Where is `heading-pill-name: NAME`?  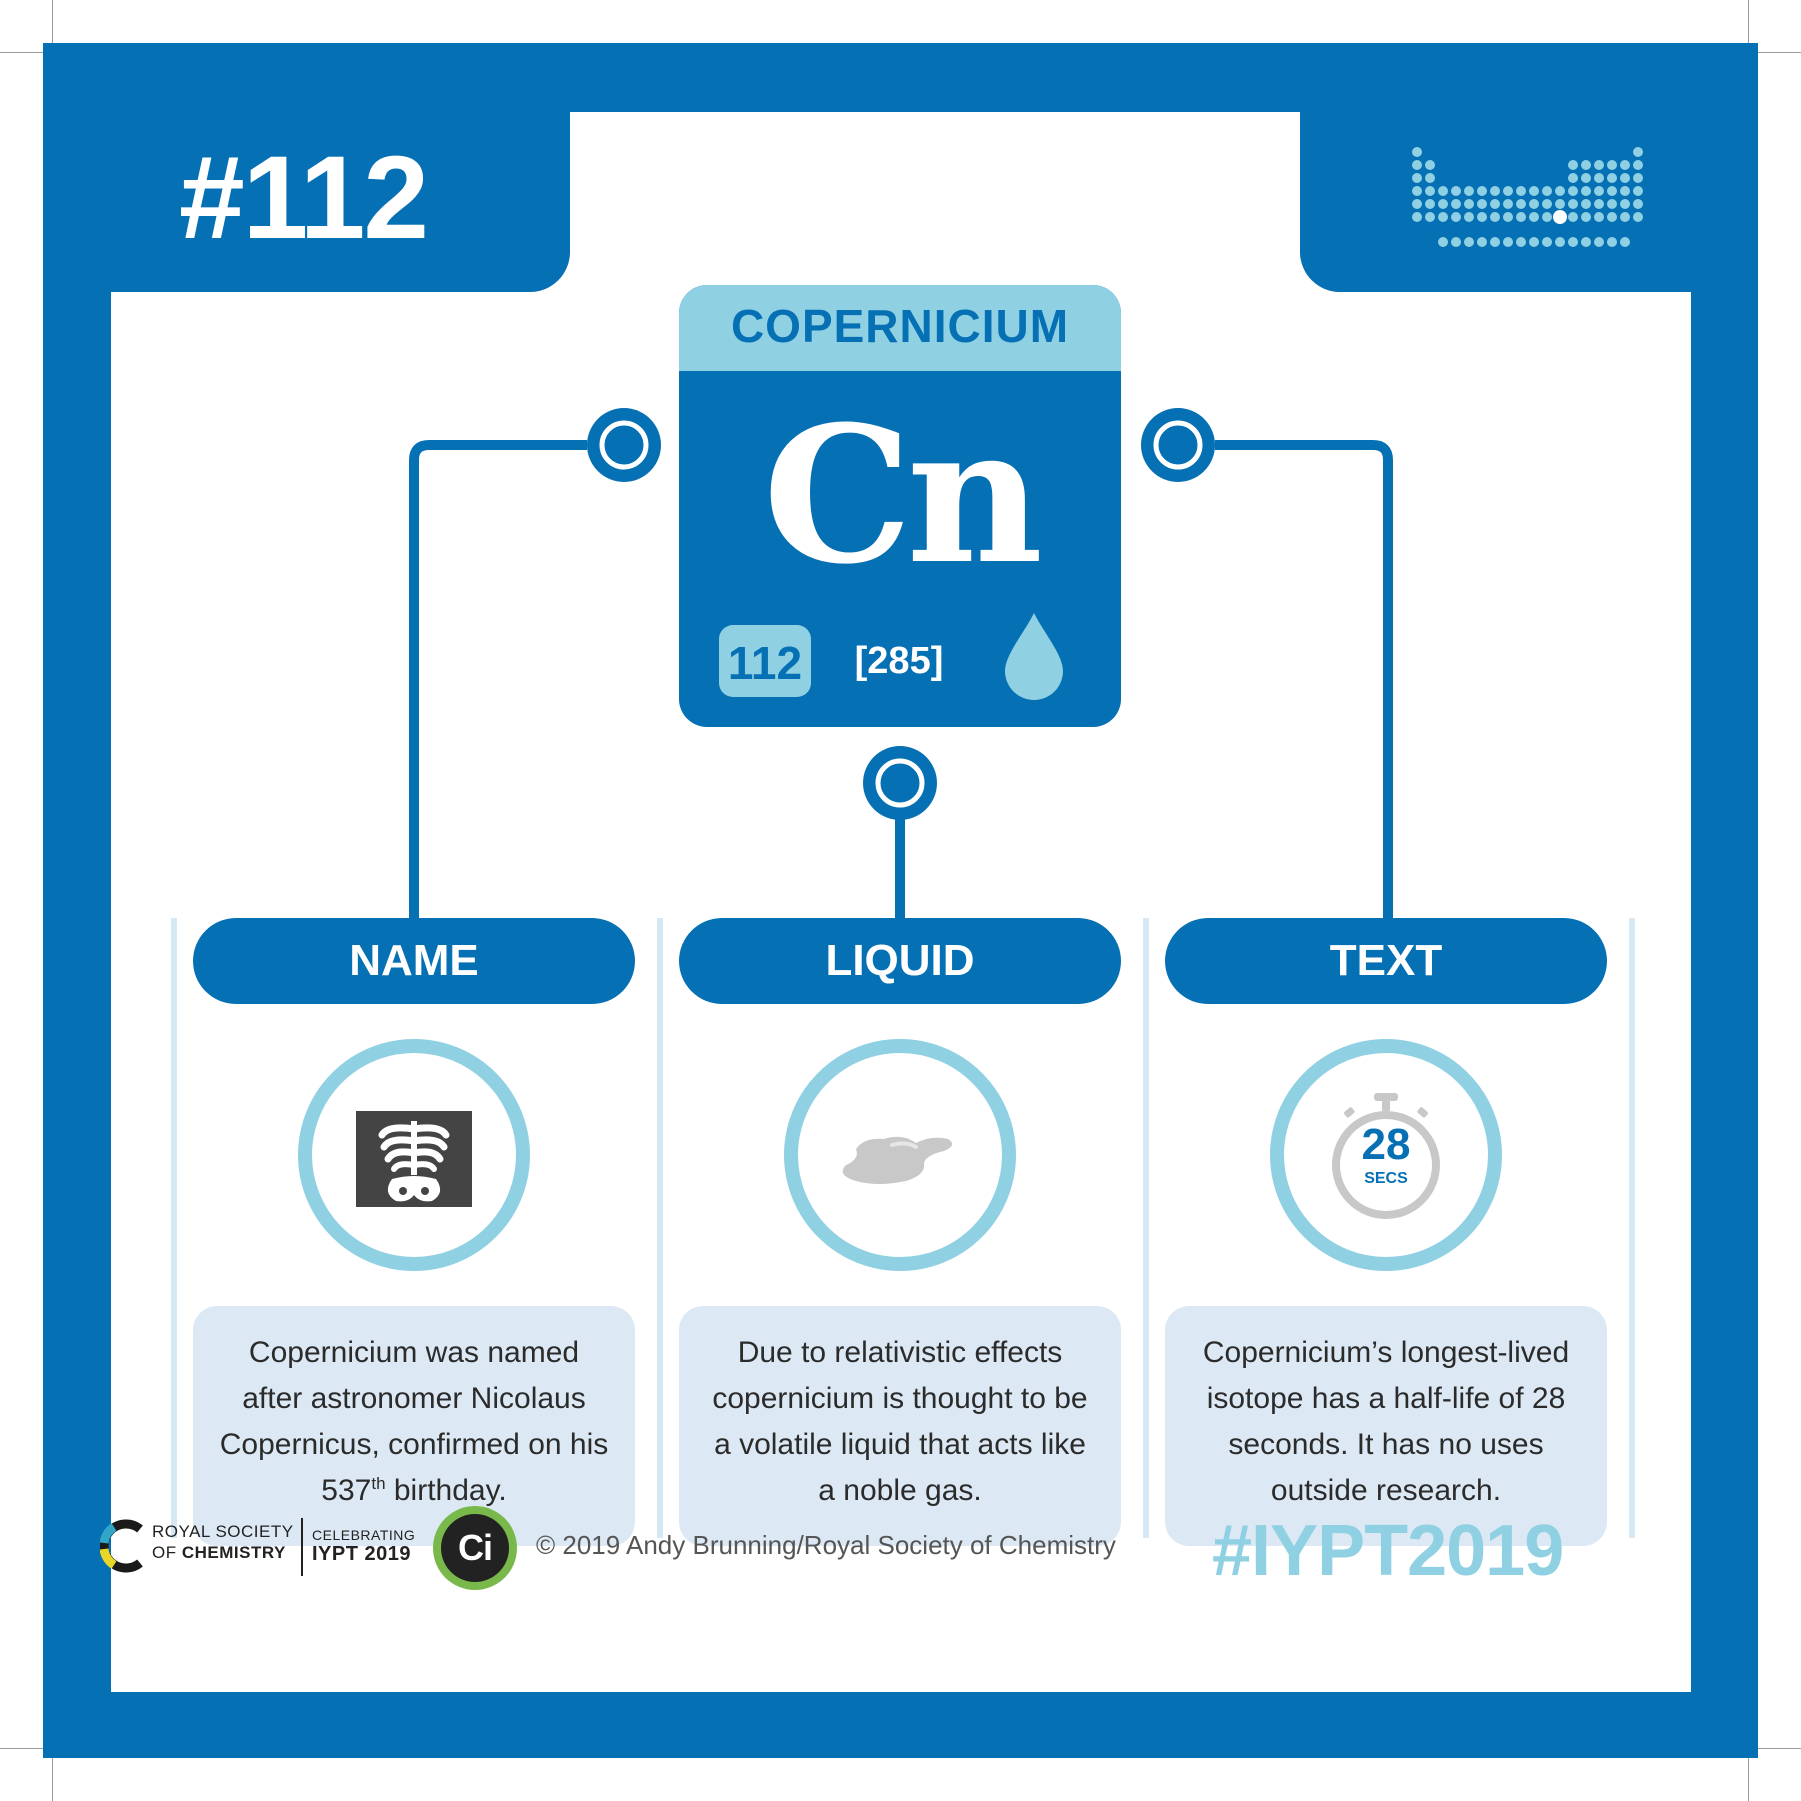 heading-pill-name: NAME is located at coordinates (414, 961).